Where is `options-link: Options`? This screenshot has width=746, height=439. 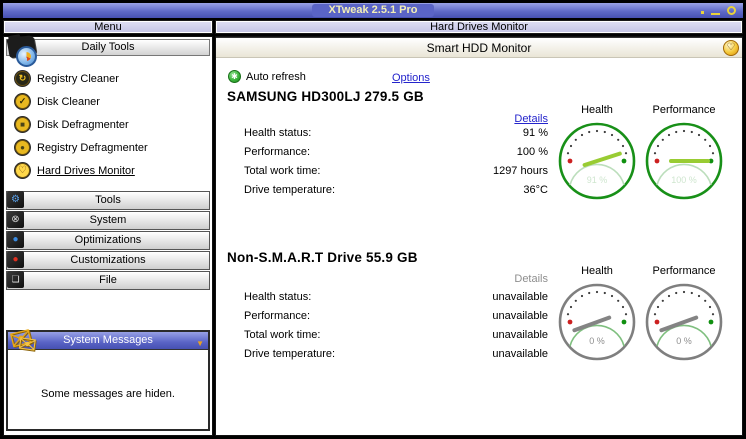 options-link: Options is located at coordinates (411, 78).